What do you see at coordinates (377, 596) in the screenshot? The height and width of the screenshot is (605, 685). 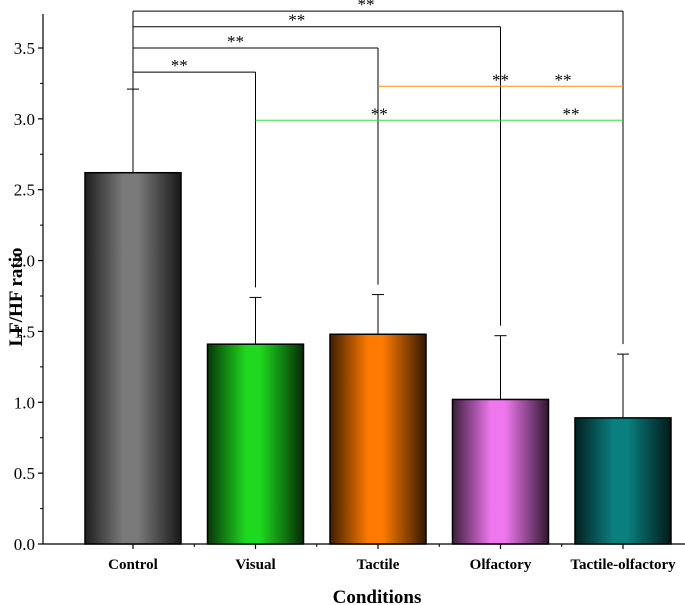 I see `x-axis-title: Conditions` at bounding box center [377, 596].